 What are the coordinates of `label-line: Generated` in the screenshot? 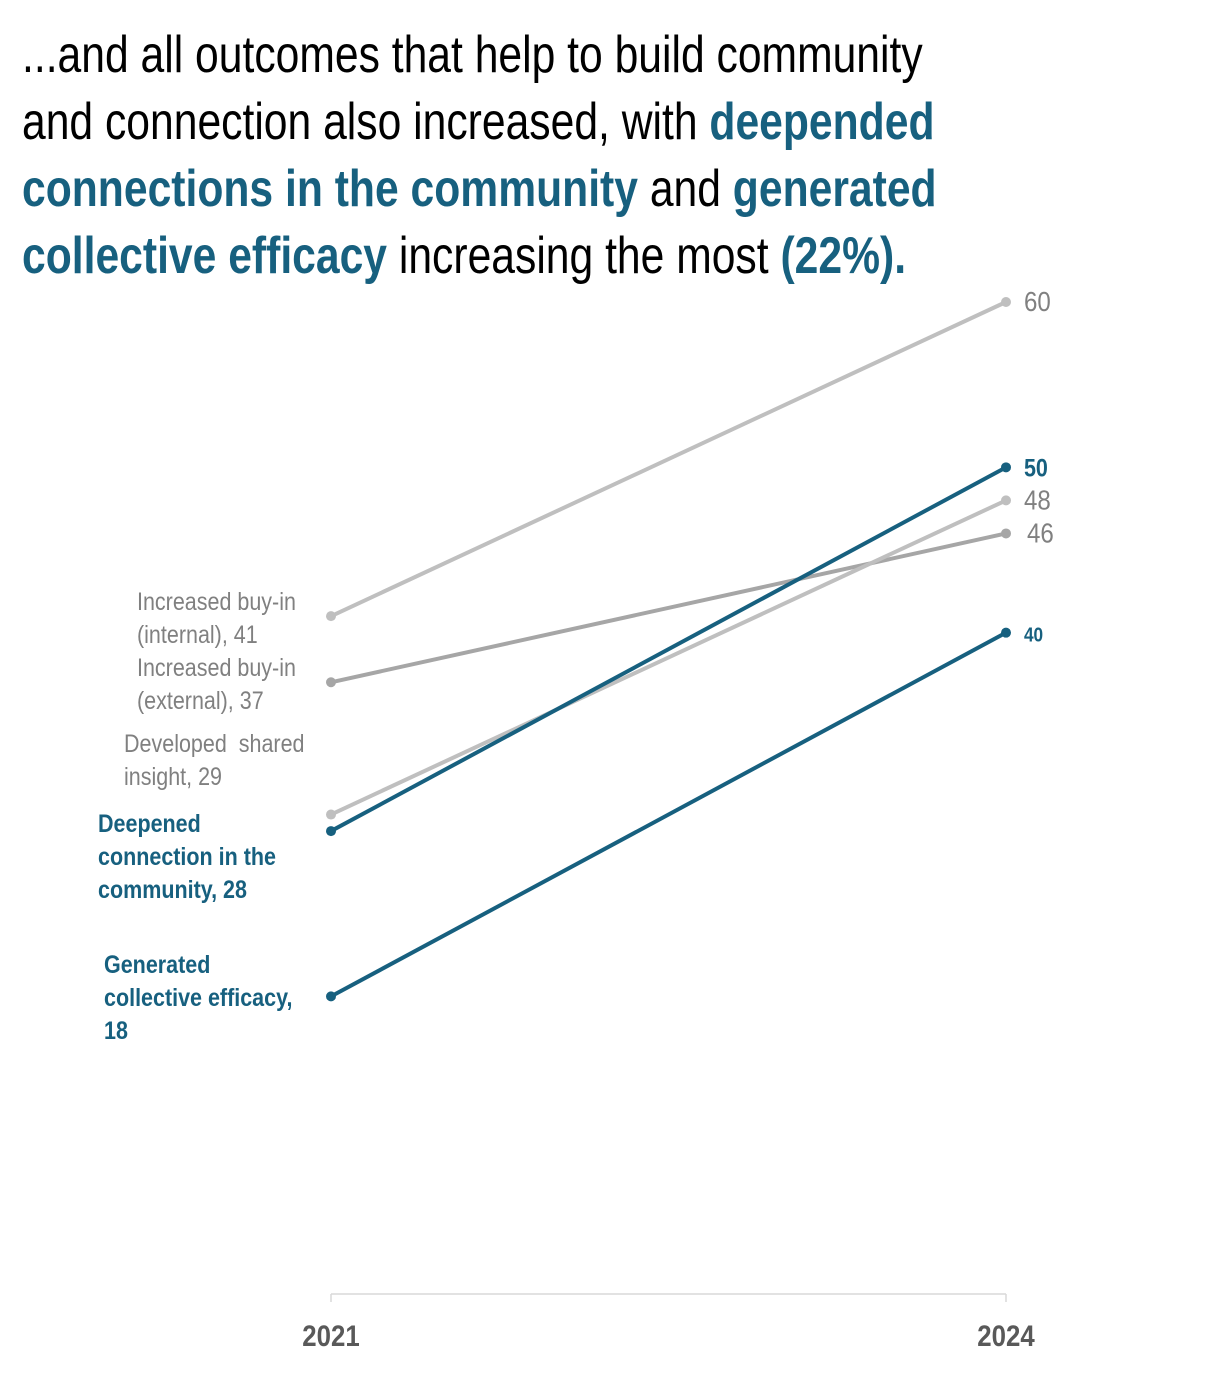 It's located at (157, 965).